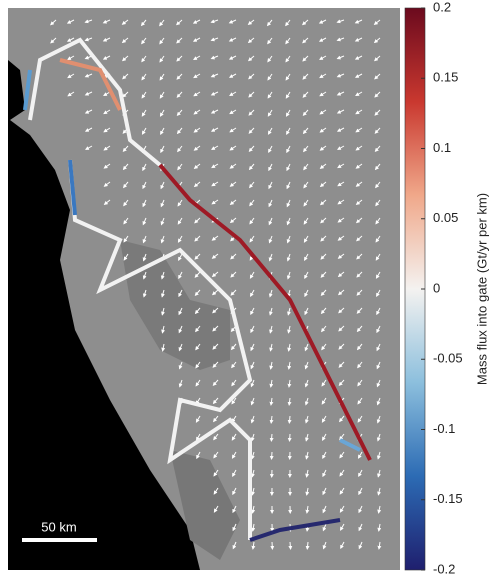  What do you see at coordinates (445, 217) in the screenshot?
I see `tick-label: 0.05` at bounding box center [445, 217].